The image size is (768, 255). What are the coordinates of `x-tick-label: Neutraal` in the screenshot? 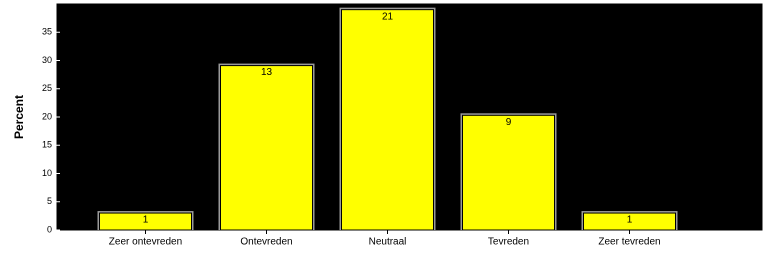 It's located at (388, 242).